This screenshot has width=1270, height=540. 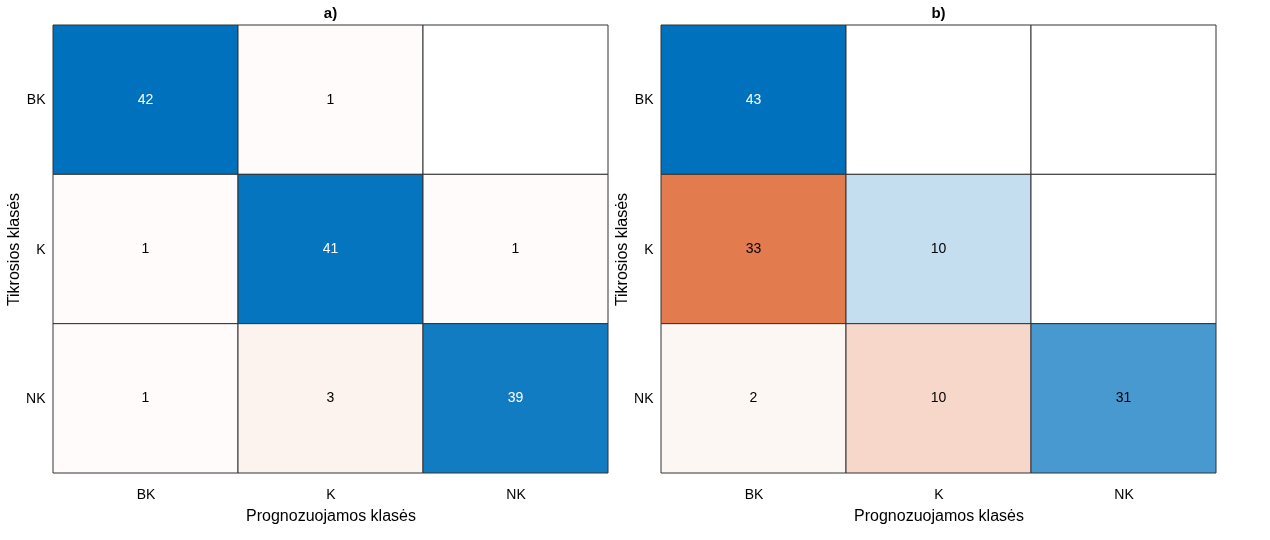 I want to click on data-label: 2, so click(x=753, y=397).